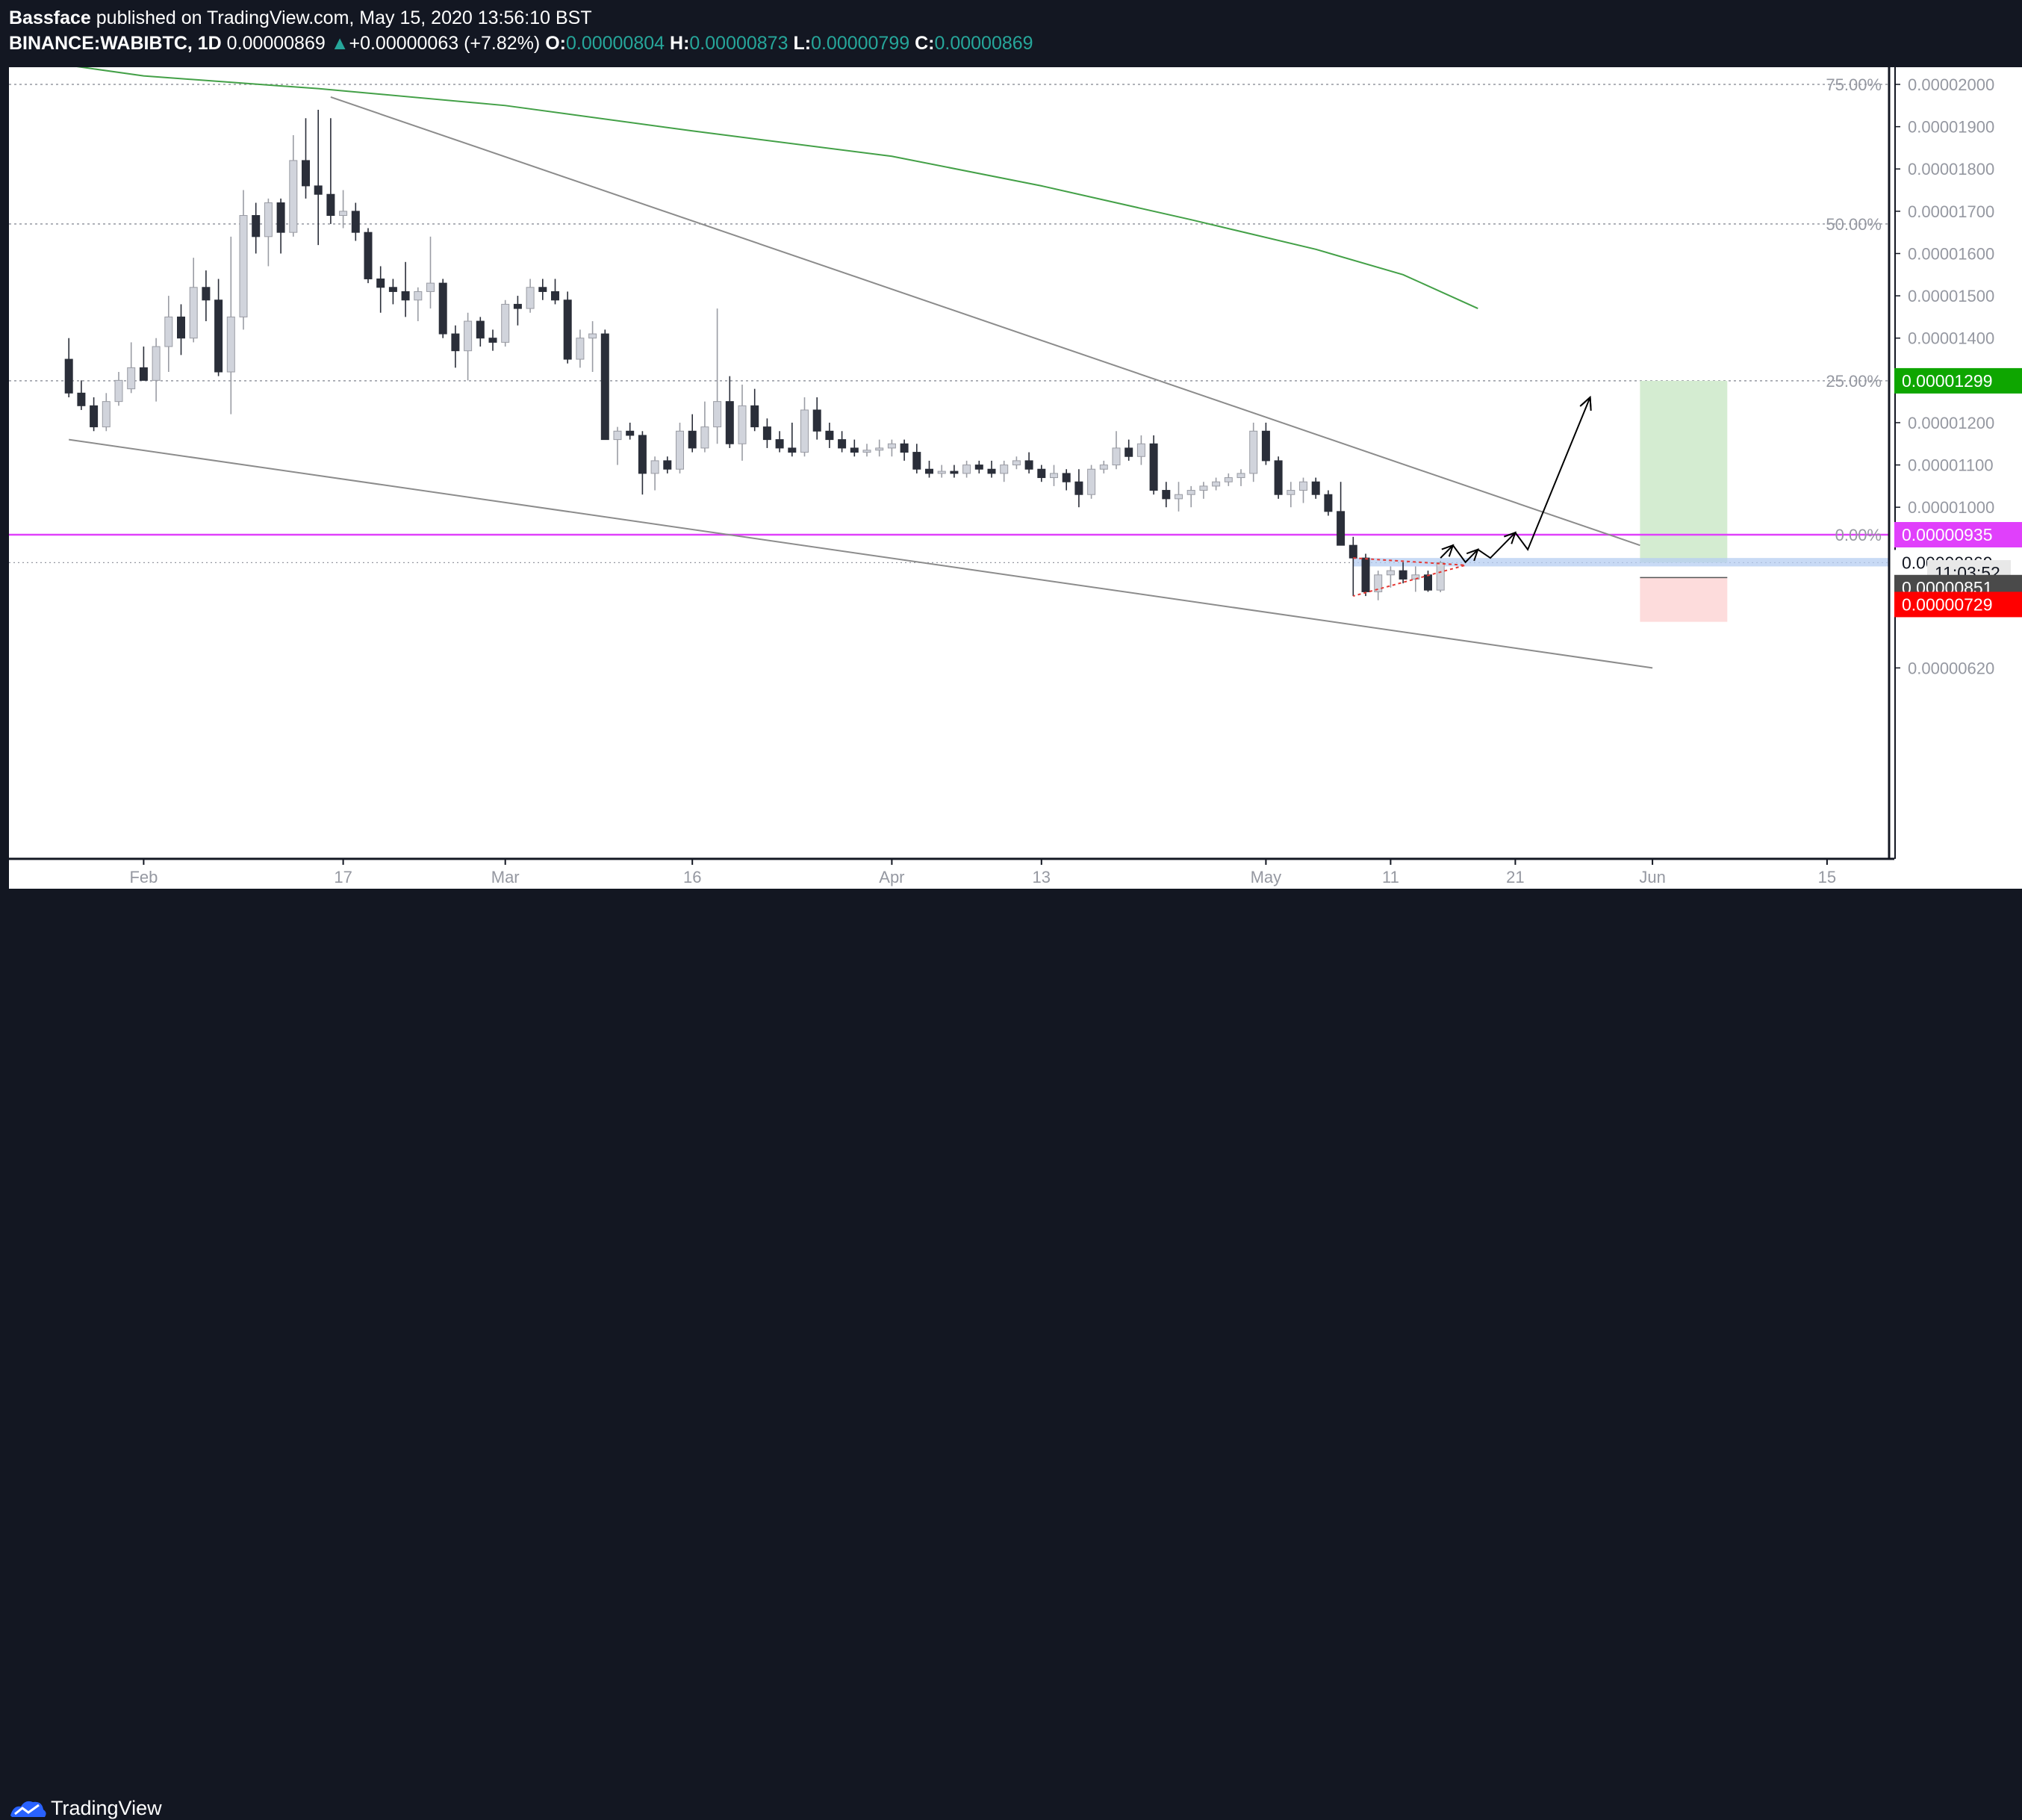 The image size is (2022, 1820). What do you see at coordinates (28, 1808) in the screenshot?
I see `tradingview-logo-icon` at bounding box center [28, 1808].